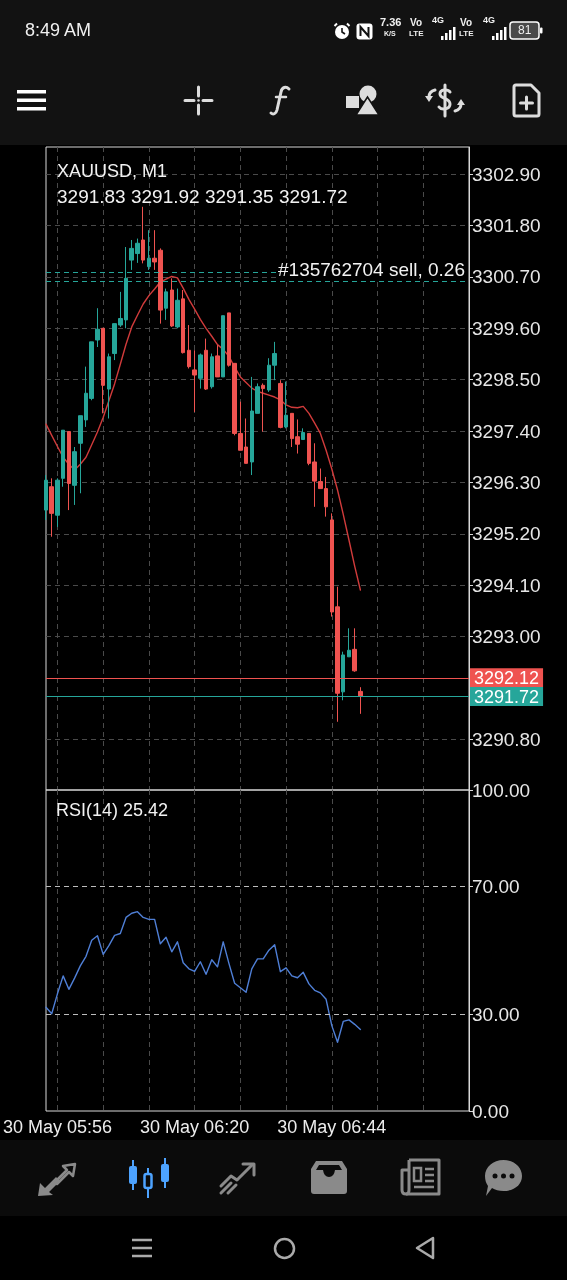 This screenshot has height=1280, width=567. What do you see at coordinates (506, 431) in the screenshot?
I see `y-tick-label: 3297.40` at bounding box center [506, 431].